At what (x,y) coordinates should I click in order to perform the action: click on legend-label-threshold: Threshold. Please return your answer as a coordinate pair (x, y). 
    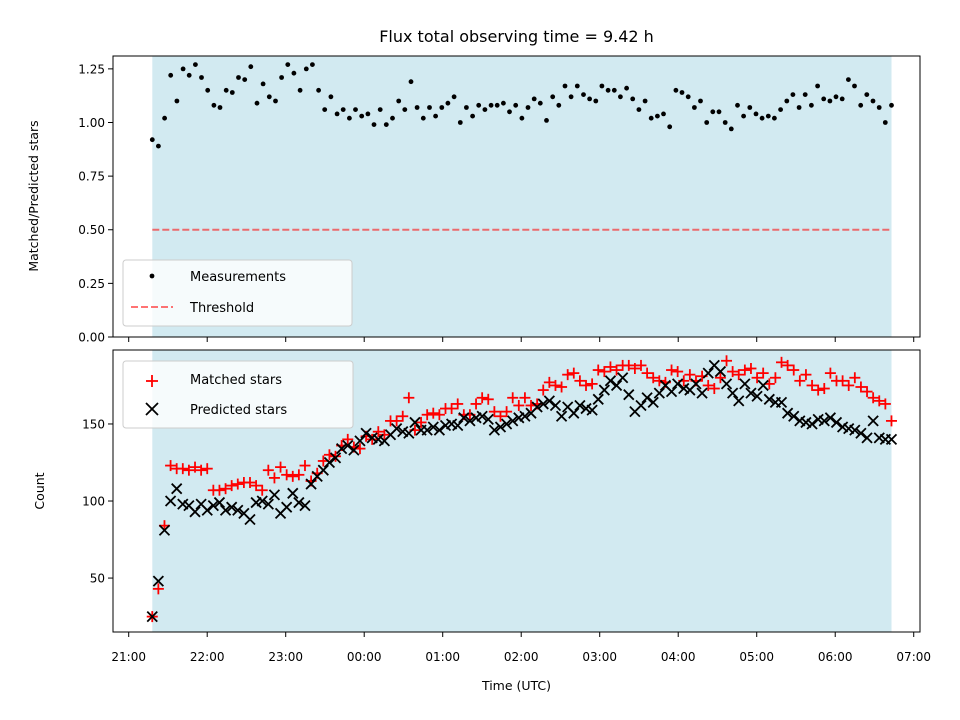
    Looking at the image, I should click on (221, 308).